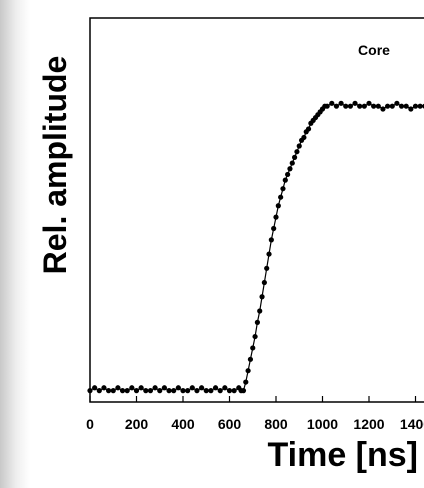 The height and width of the screenshot is (488, 424). Describe the element at coordinates (276, 424) in the screenshot. I see `x-tick-label: 800` at that location.